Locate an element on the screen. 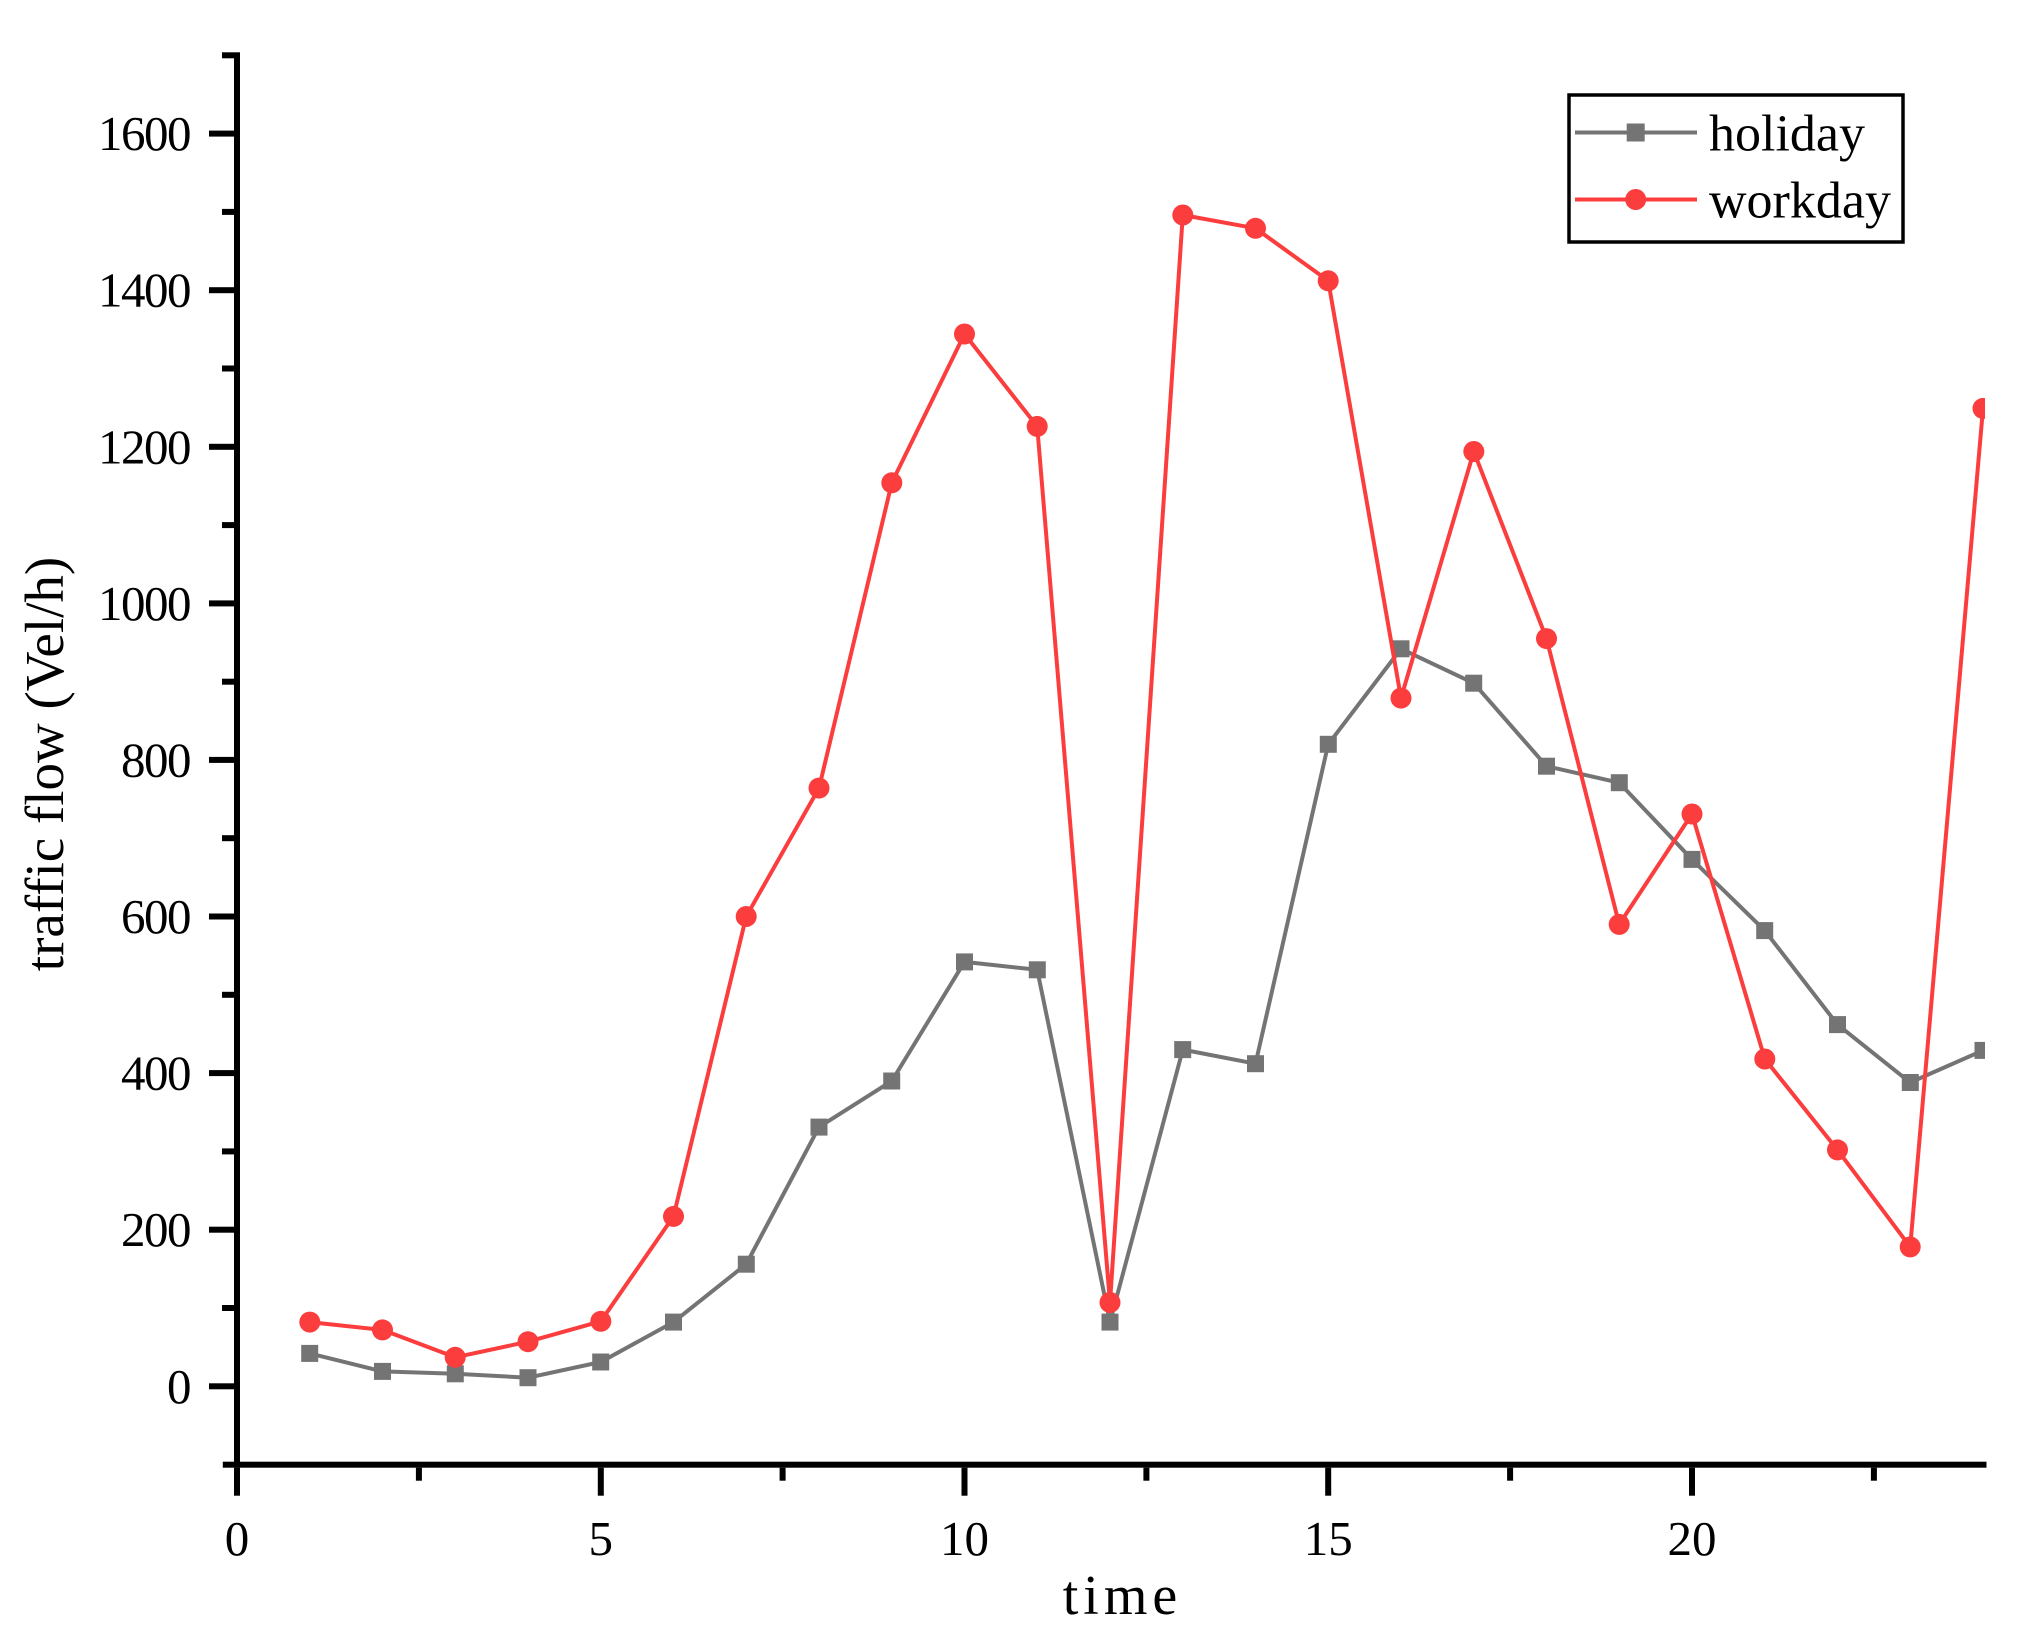  svg-text: 20 is located at coordinates (1692, 1538).